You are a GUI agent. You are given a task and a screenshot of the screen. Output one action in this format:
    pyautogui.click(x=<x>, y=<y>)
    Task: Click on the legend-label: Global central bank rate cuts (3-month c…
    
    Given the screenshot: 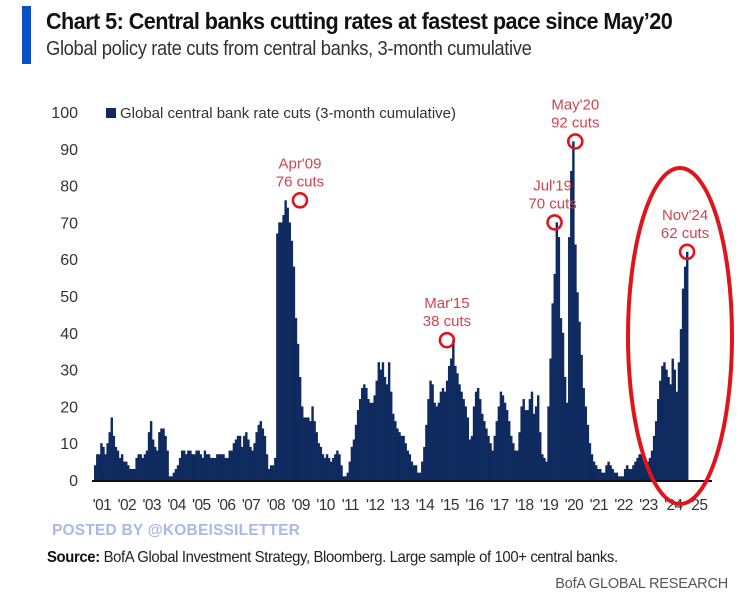 What is the action you would take?
    pyautogui.click(x=288, y=113)
    